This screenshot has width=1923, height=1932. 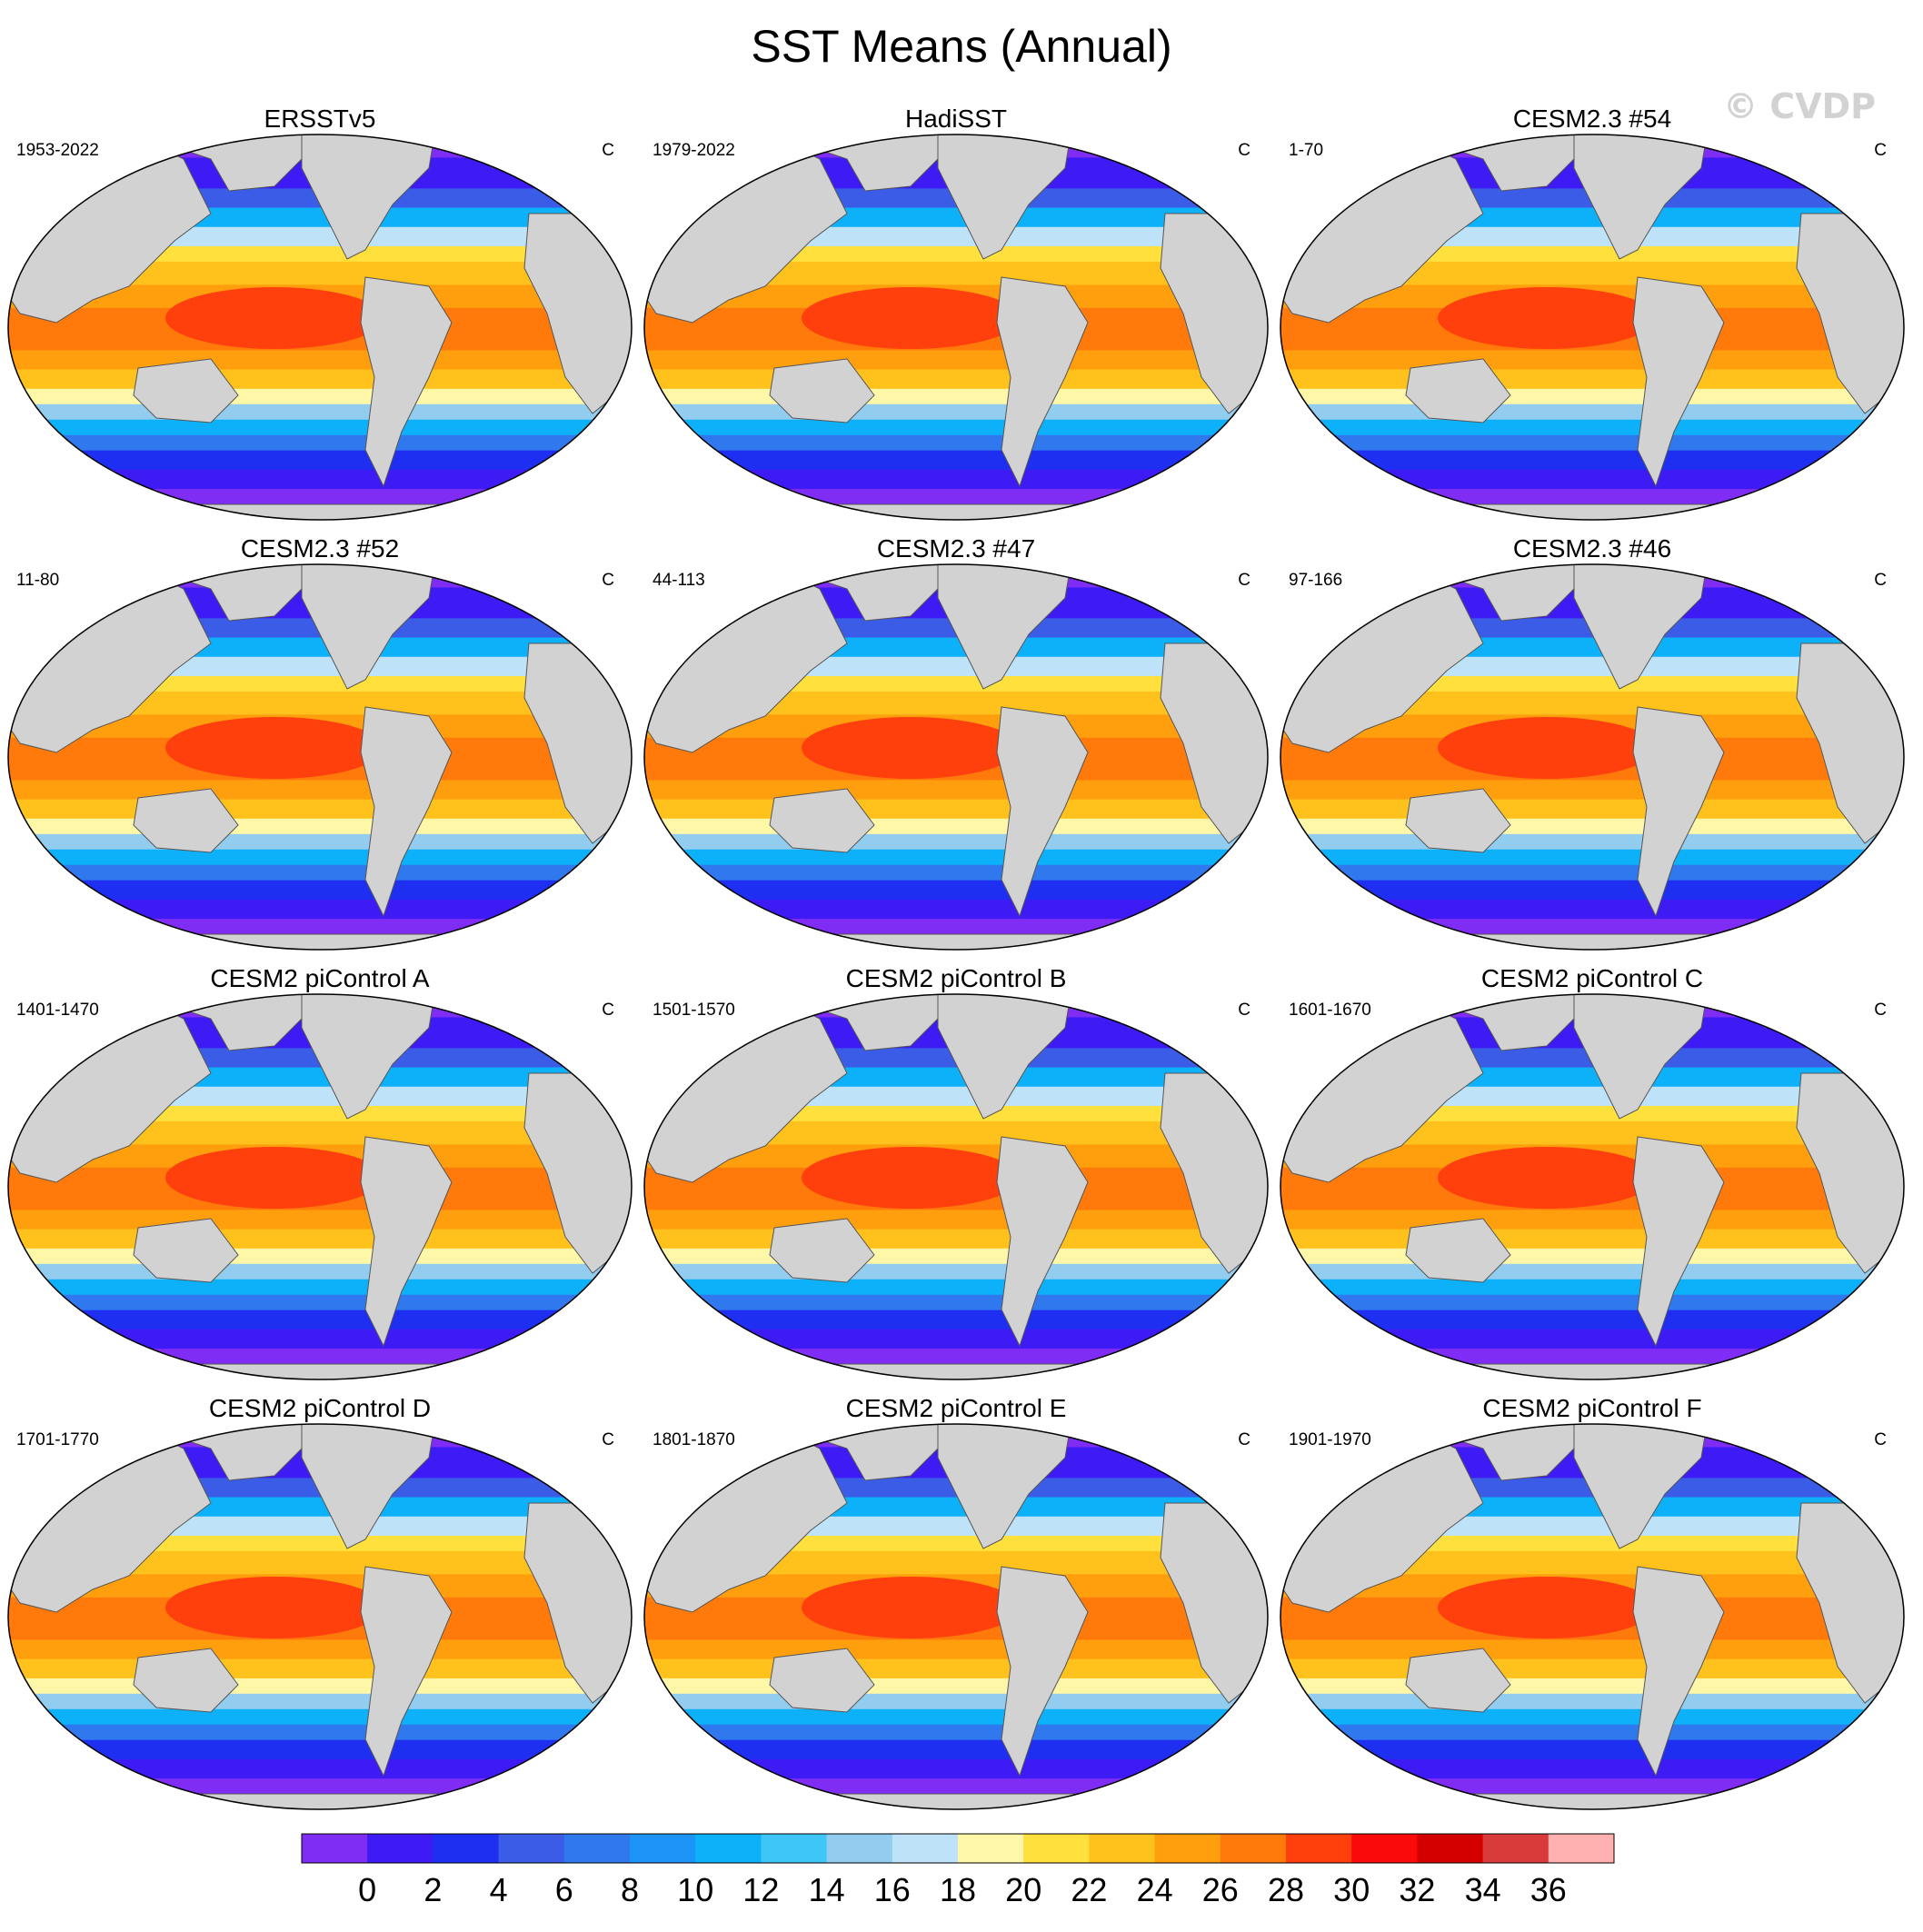 What do you see at coordinates (694, 150) in the screenshot?
I see `panel-period: 1979-2022` at bounding box center [694, 150].